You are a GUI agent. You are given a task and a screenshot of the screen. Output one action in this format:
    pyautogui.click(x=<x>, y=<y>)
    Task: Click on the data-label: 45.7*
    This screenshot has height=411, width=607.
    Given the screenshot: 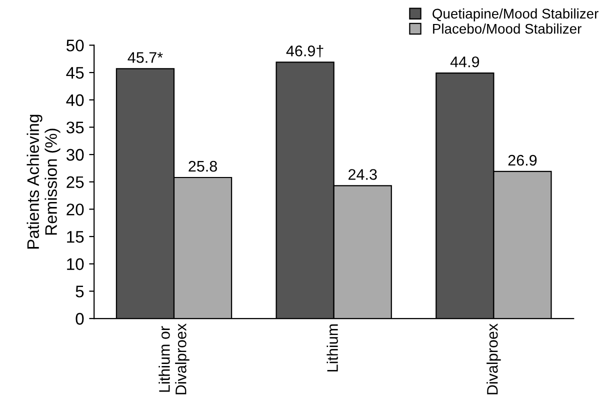 What is the action you would take?
    pyautogui.click(x=145, y=57)
    